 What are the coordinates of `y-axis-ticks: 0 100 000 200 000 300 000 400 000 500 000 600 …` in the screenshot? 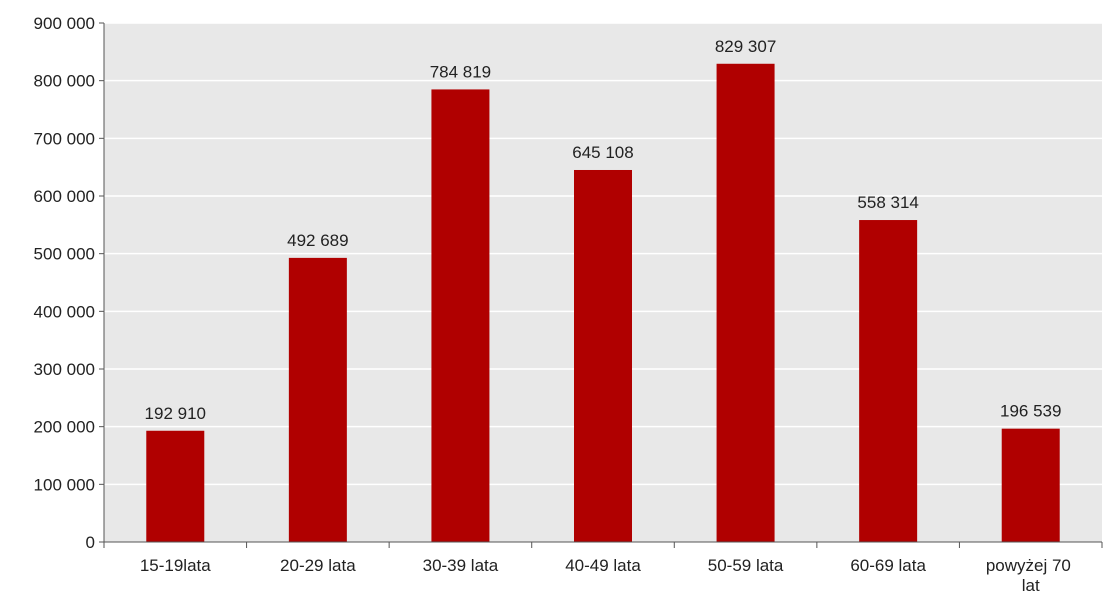 It's located at (69, 283).